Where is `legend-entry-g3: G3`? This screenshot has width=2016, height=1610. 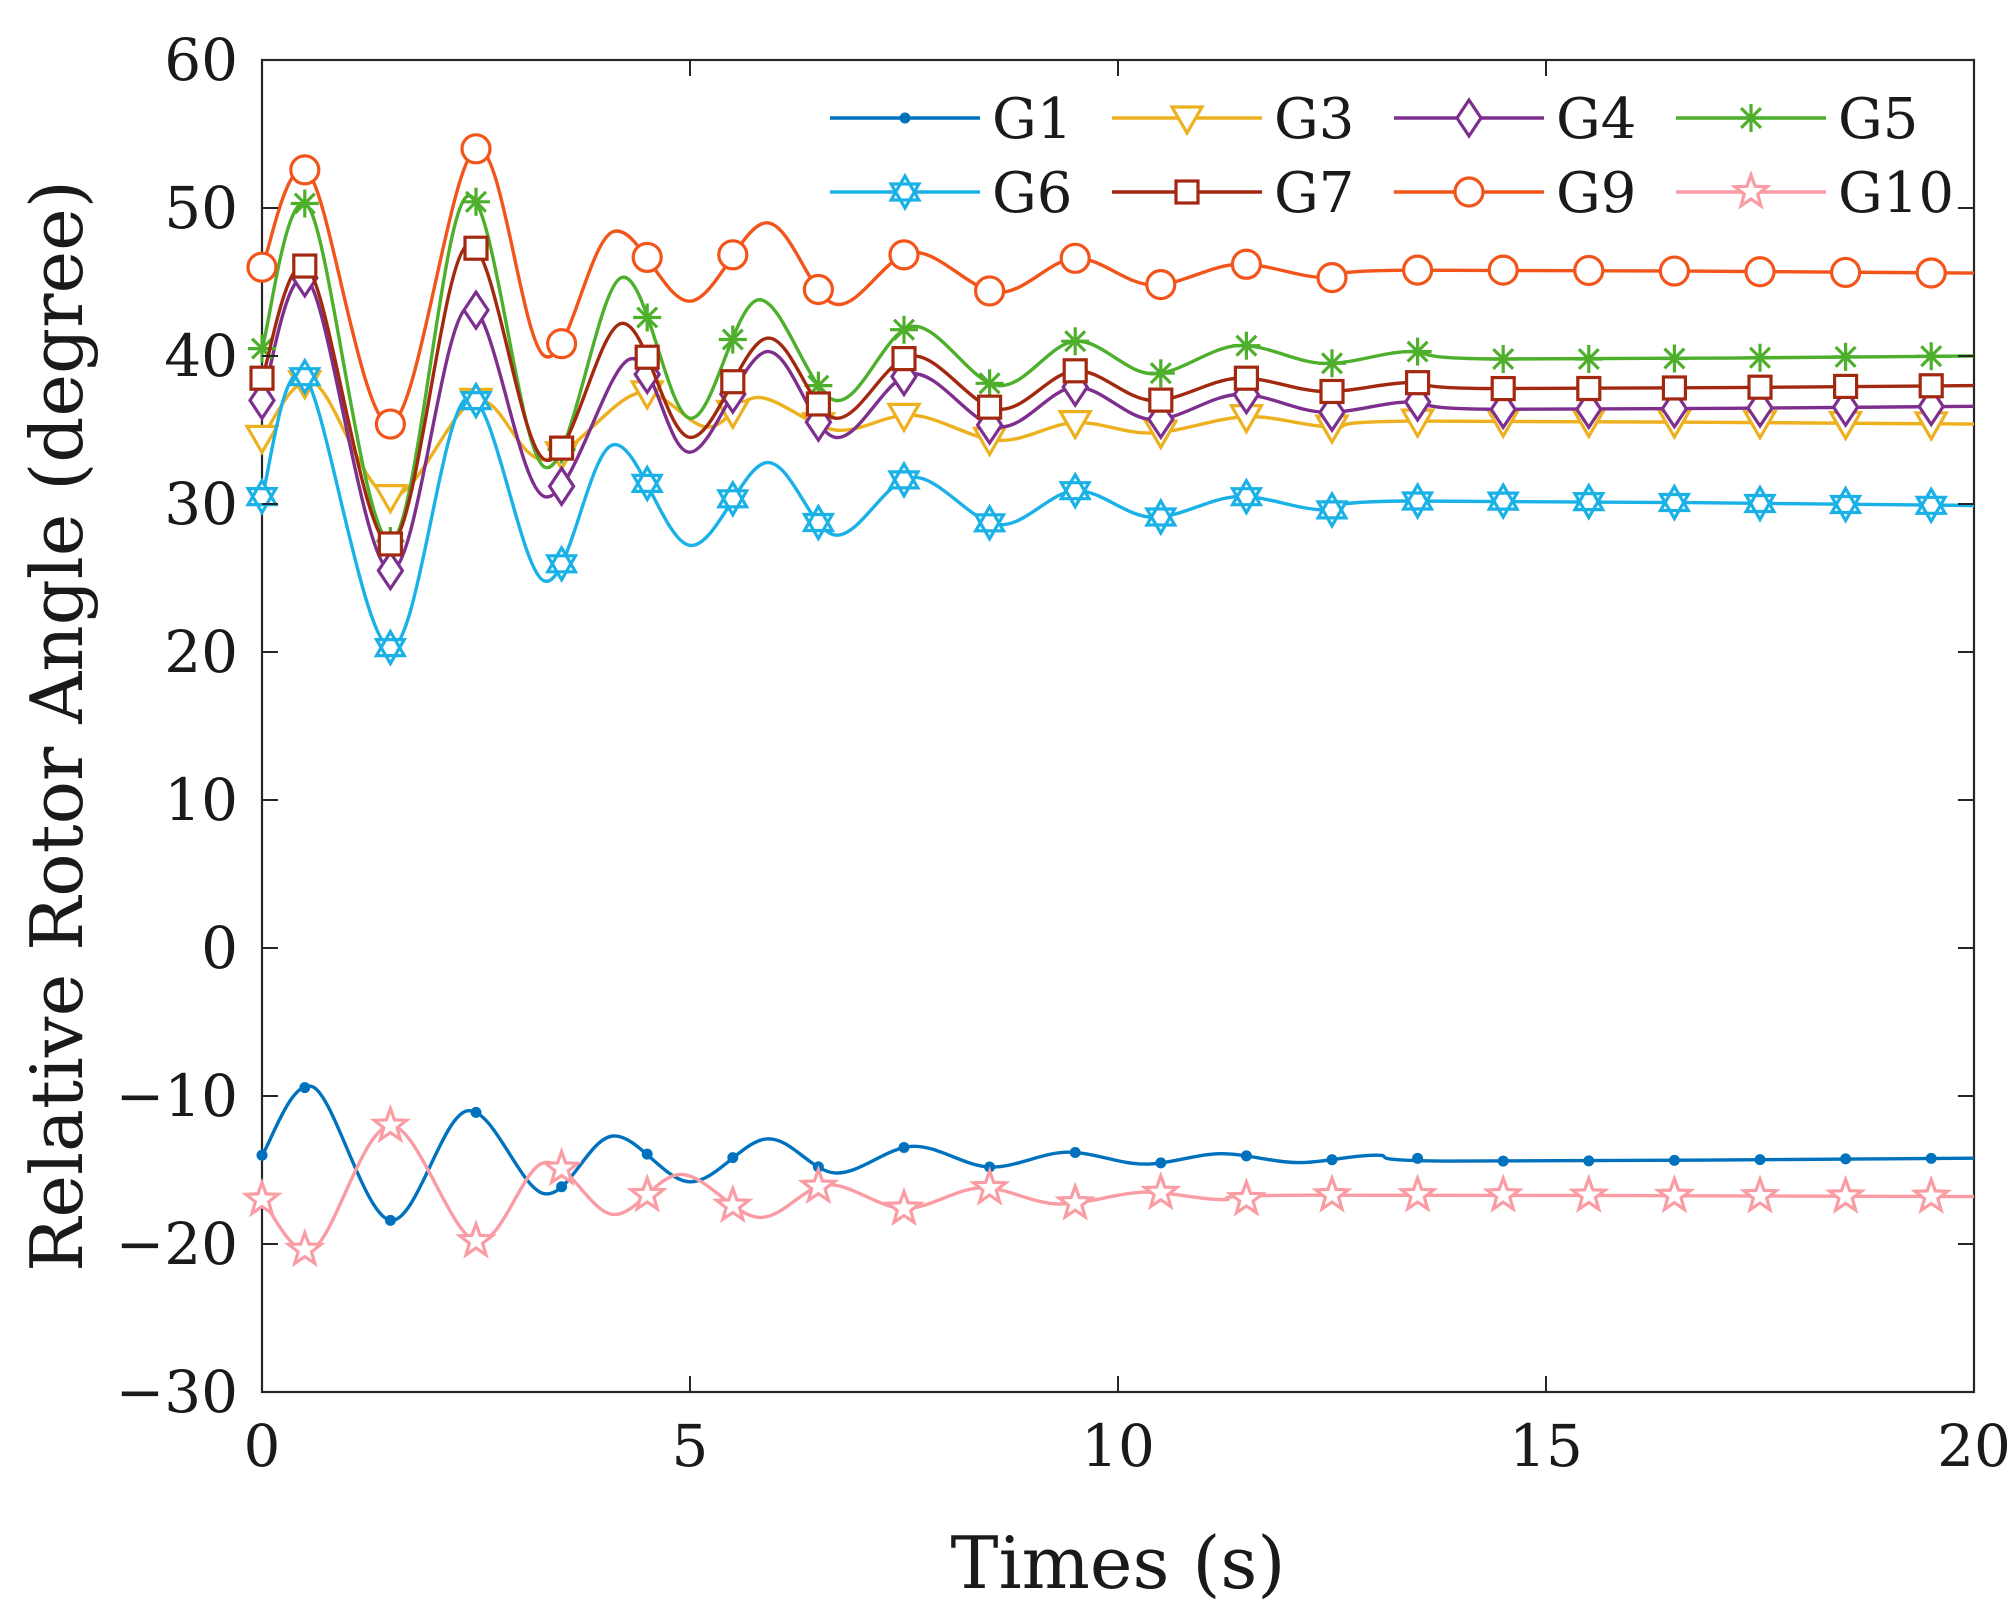
legend-entry-g3: G3 is located at coordinates (1233, 119).